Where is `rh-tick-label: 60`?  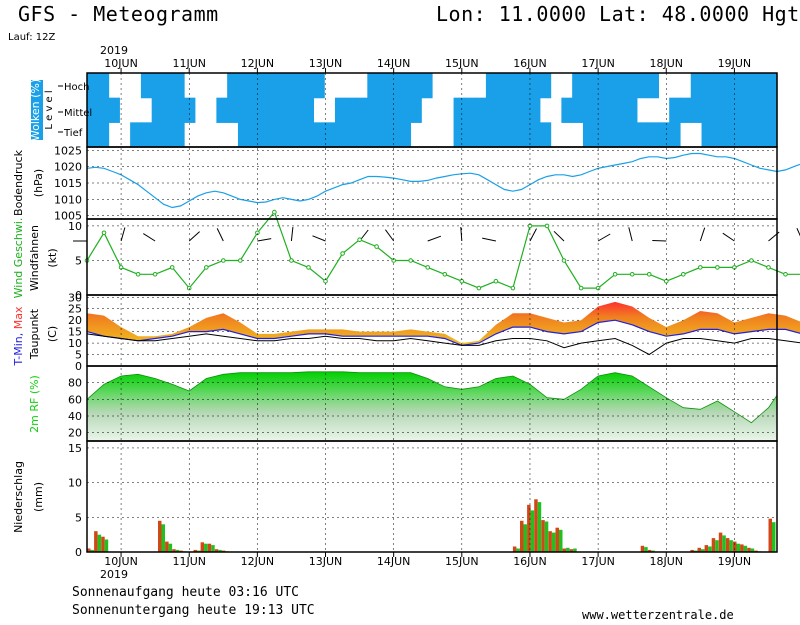 rh-tick-label: 60 is located at coordinates (75, 399).